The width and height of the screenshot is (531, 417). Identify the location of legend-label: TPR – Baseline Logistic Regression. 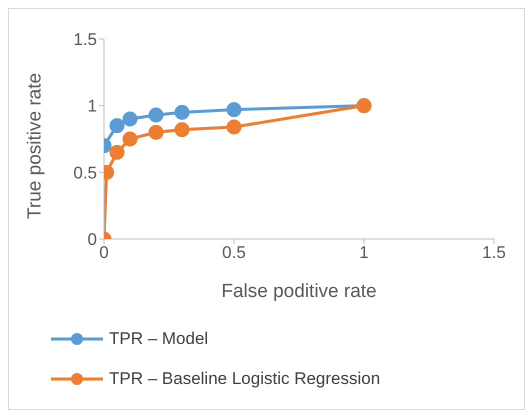
(244, 379).